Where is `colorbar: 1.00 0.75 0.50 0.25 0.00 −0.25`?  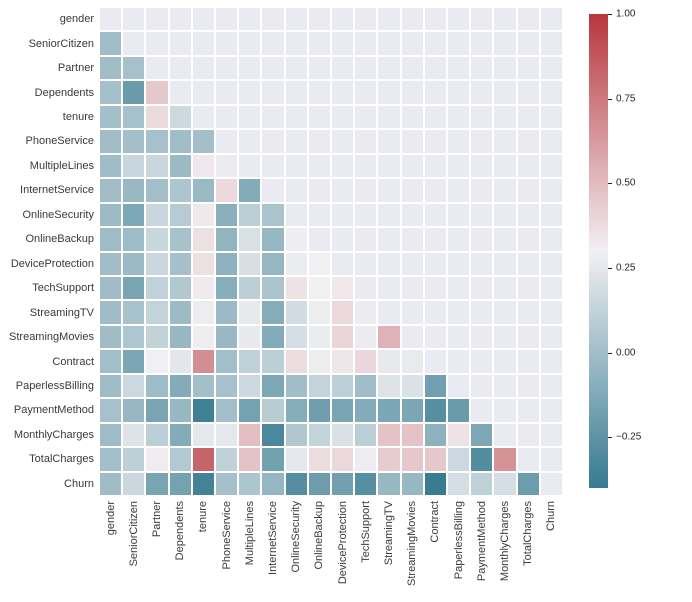 colorbar: 1.00 0.75 0.50 0.25 0.00 −0.25 is located at coordinates (615, 248).